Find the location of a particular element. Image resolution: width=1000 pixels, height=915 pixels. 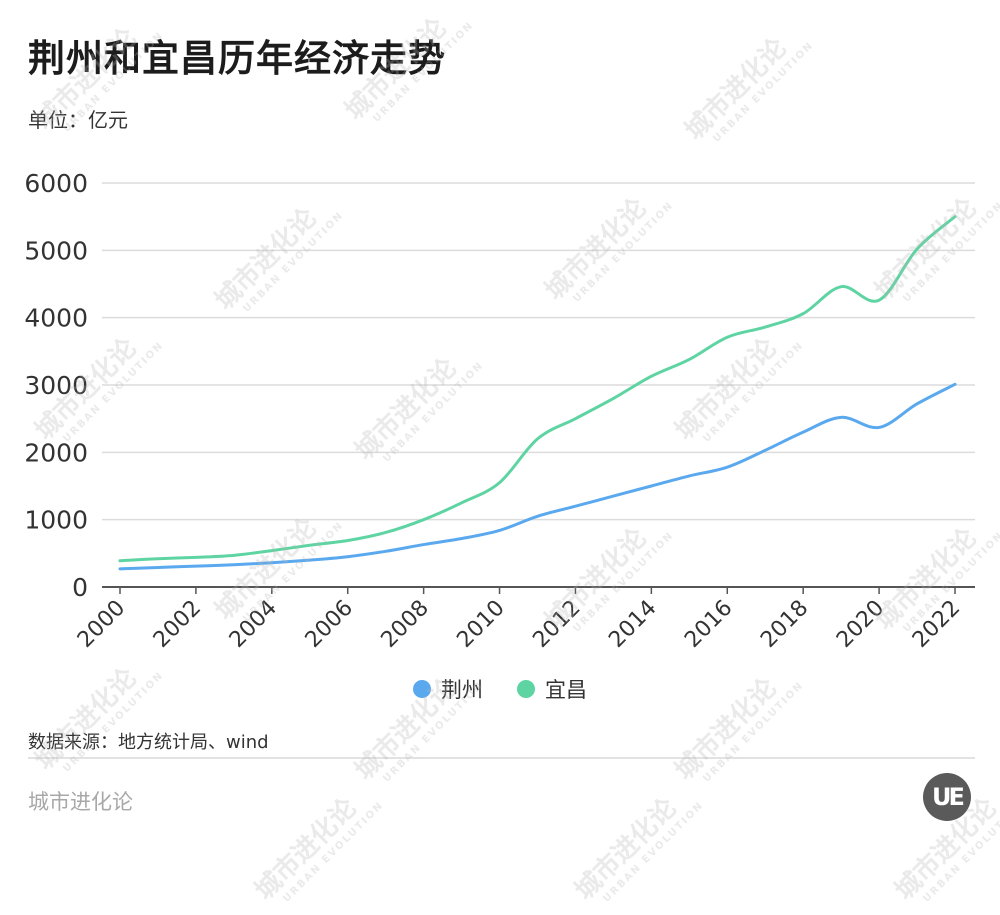

svg-text: 3000 is located at coordinates (56, 385).